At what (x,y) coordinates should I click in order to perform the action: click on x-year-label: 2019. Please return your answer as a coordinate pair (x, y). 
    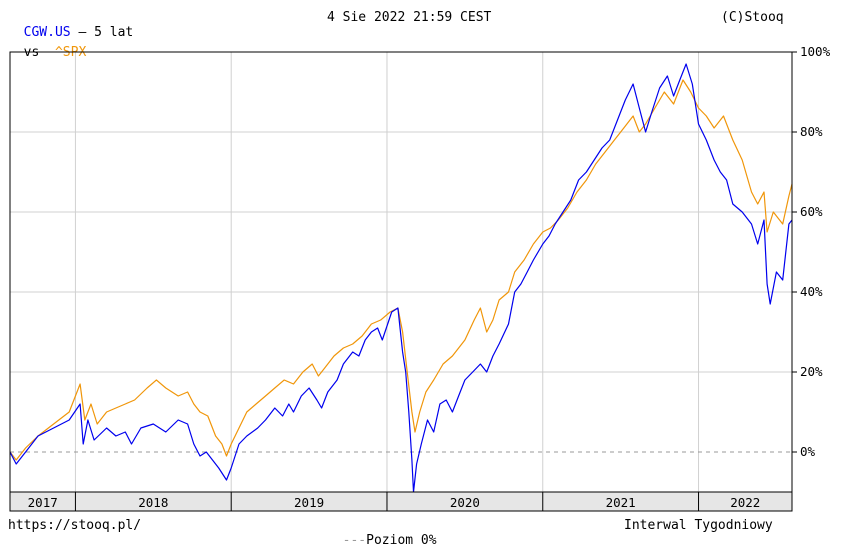
    Looking at the image, I should click on (309, 502).